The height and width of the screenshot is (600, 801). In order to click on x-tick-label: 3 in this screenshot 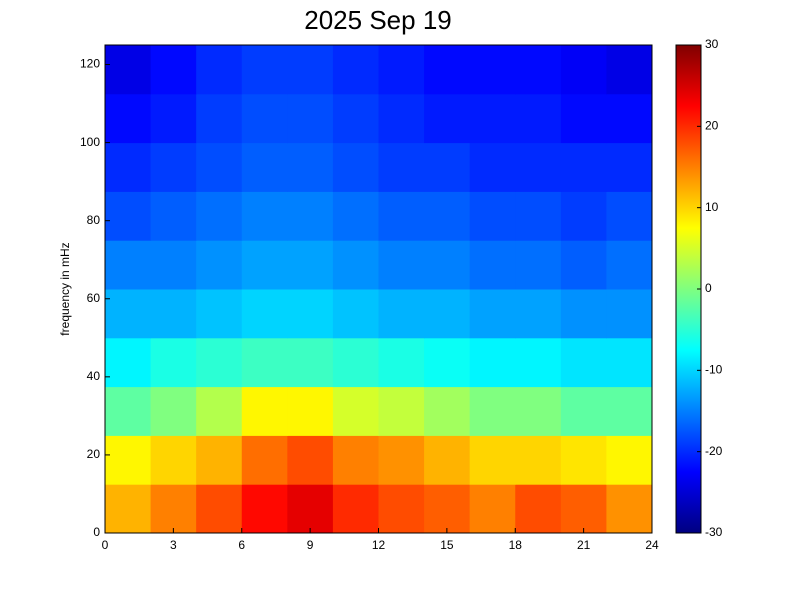, I will do `click(173, 545)`.